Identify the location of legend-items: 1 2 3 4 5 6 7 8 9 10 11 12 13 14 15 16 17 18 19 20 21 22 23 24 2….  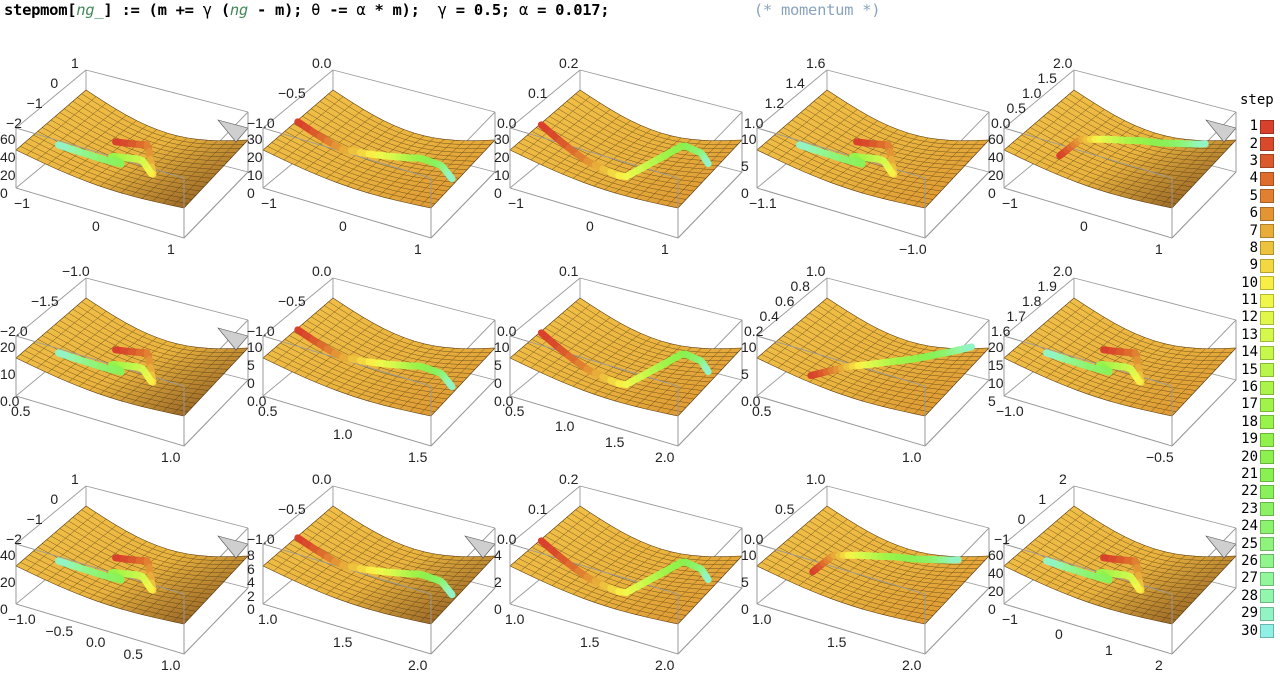
(1258, 379).